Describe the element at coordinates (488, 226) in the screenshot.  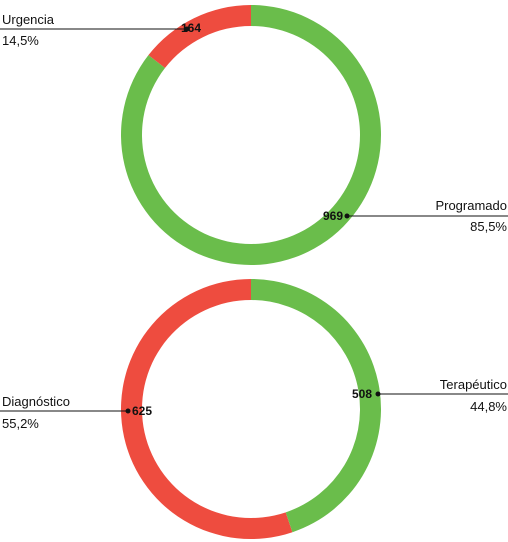
I see `percent-label: 85,5%` at that location.